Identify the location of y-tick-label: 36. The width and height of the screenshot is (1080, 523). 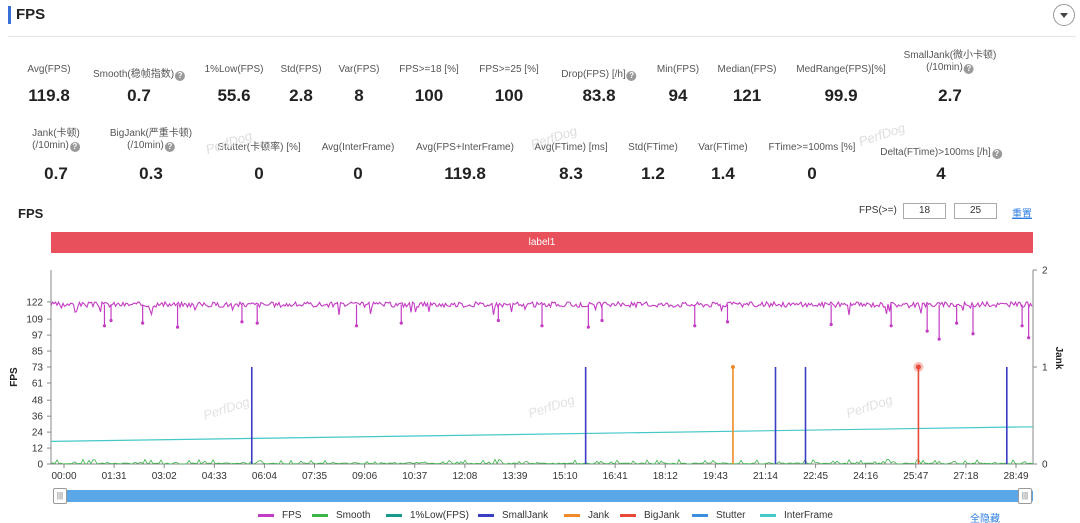
(38, 417).